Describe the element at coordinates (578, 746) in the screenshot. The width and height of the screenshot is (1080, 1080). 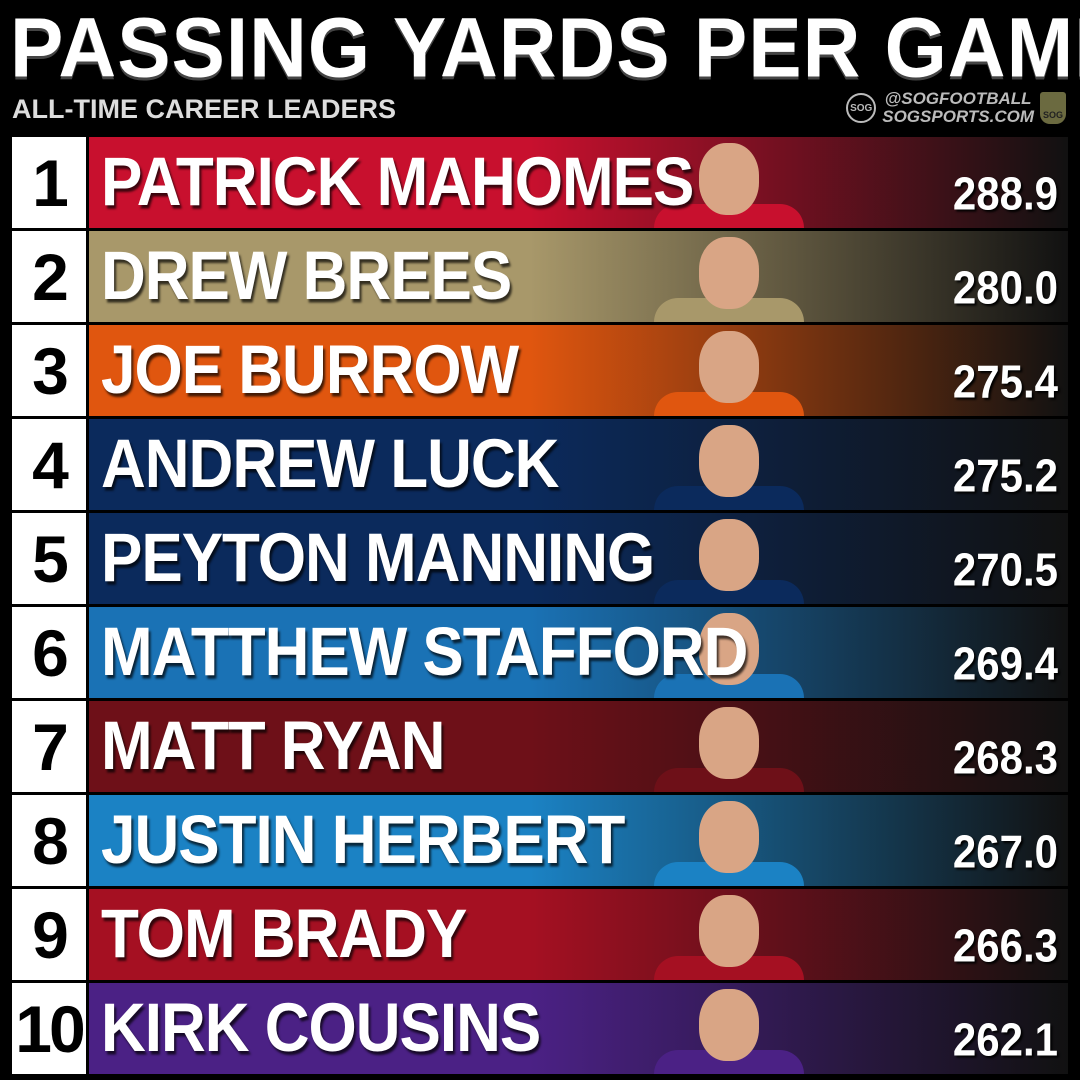
I see `player-bar: MATT RYAN 268.3` at that location.